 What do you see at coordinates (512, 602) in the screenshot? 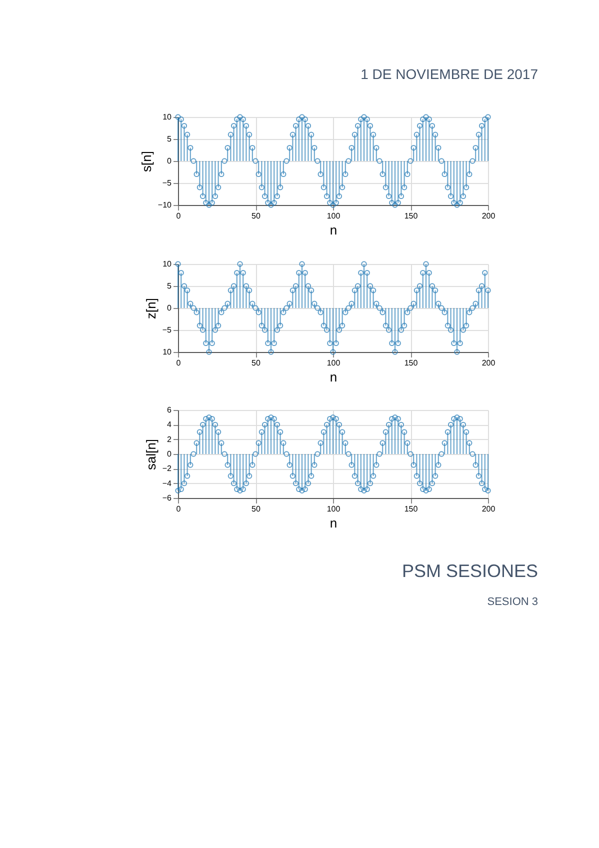
I see `text: SESION 3` at bounding box center [512, 602].